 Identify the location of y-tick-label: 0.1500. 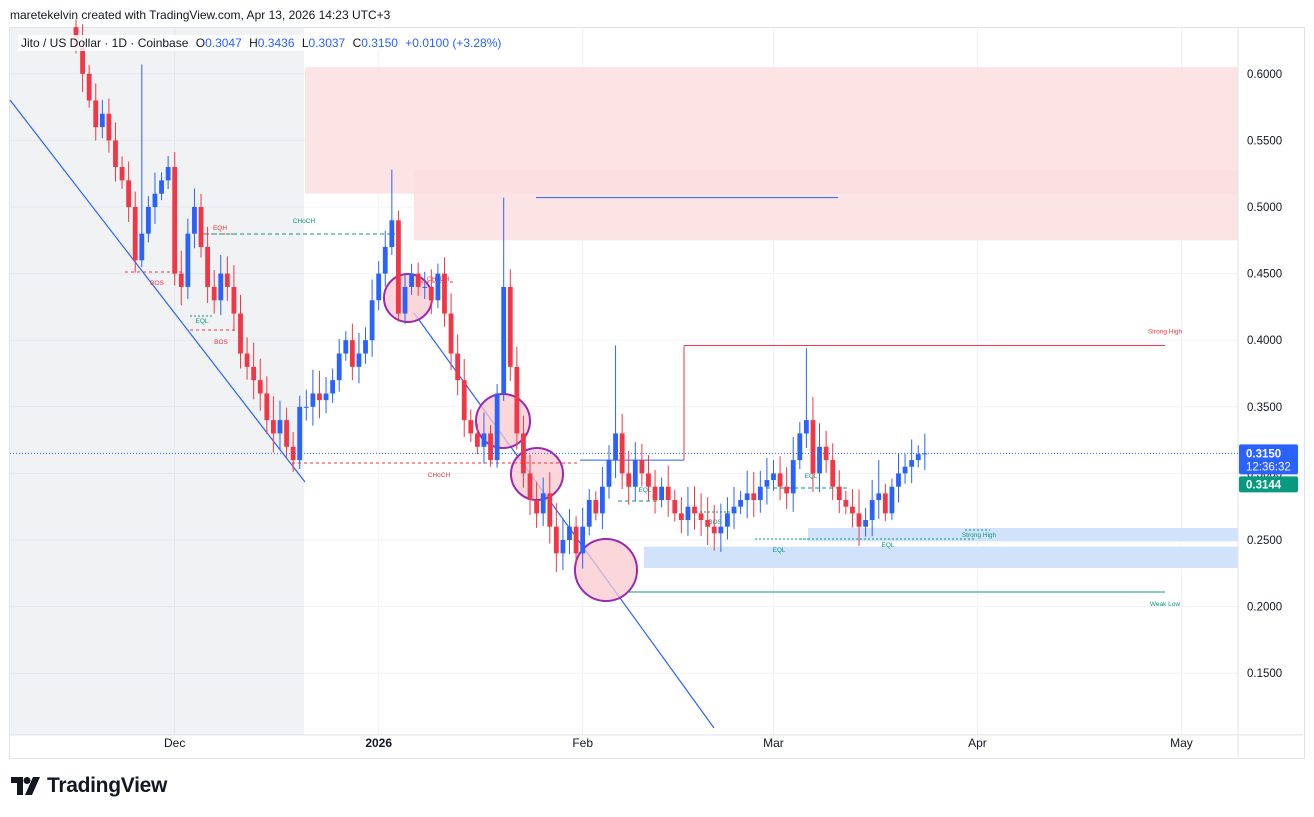
(1264, 674).